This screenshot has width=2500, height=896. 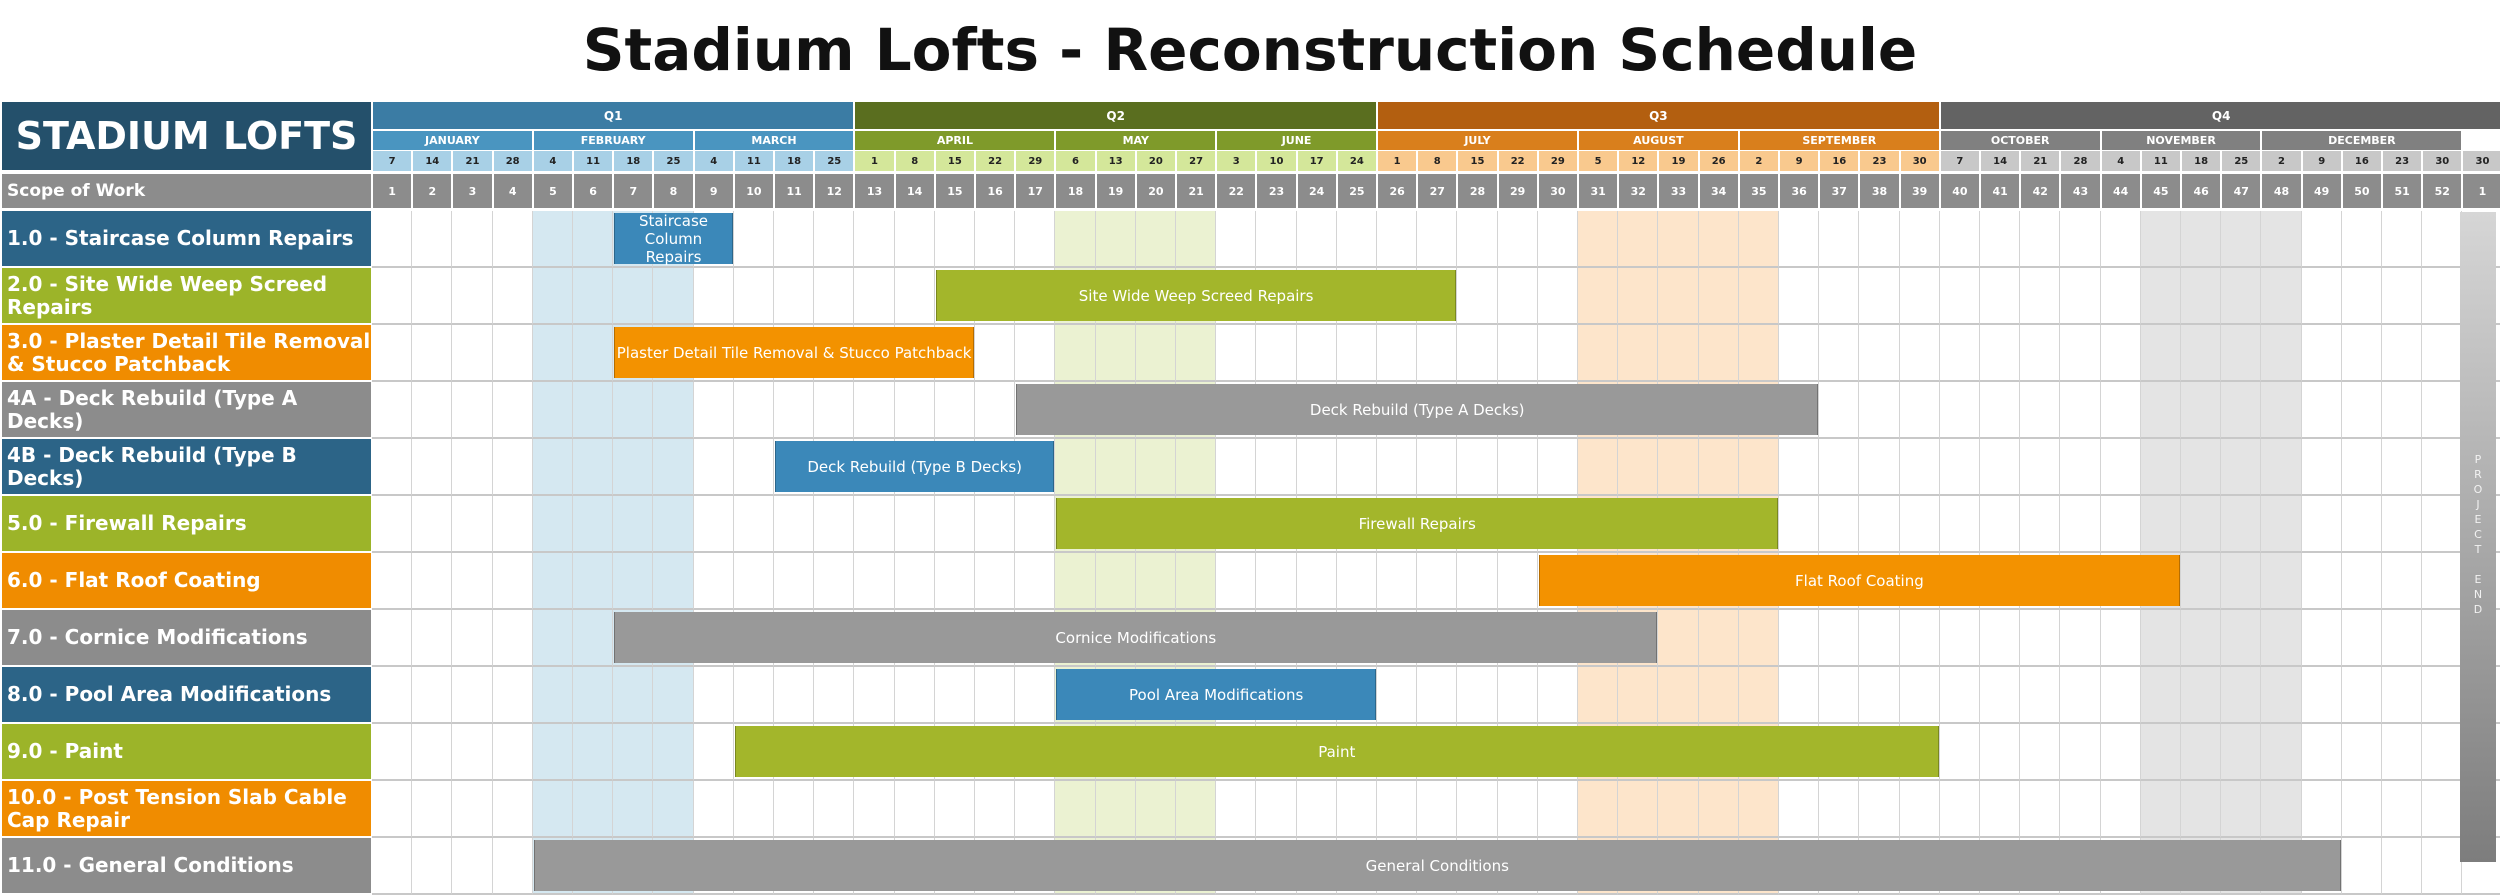 What do you see at coordinates (834, 191) in the screenshot?
I see `week-number: 12` at bounding box center [834, 191].